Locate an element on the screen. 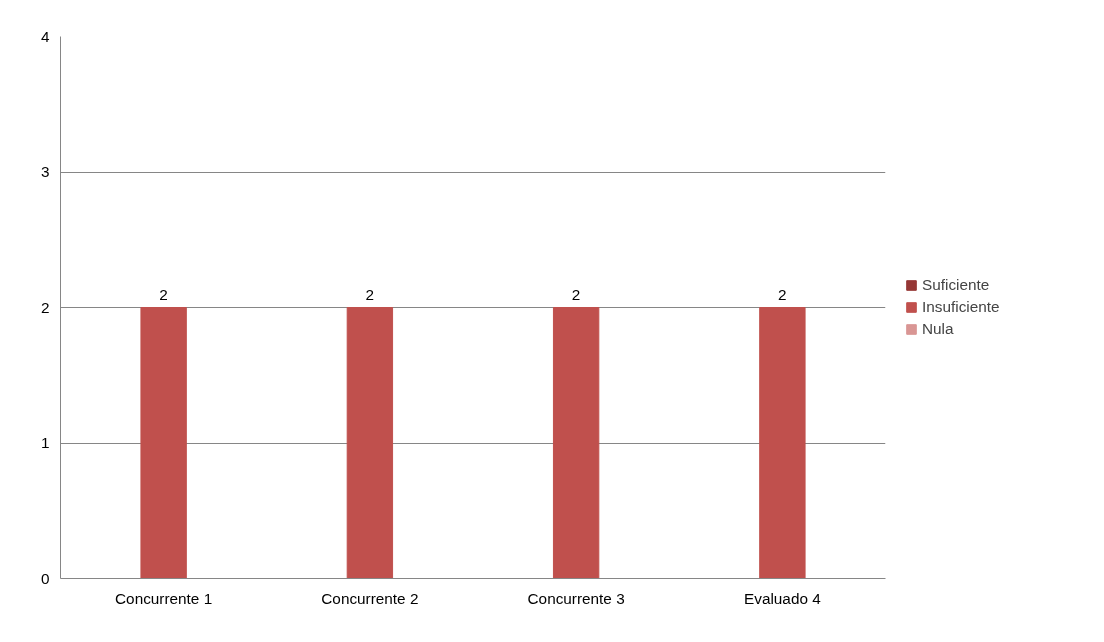  x-tick-label: Concurrente 2 is located at coordinates (370, 598).